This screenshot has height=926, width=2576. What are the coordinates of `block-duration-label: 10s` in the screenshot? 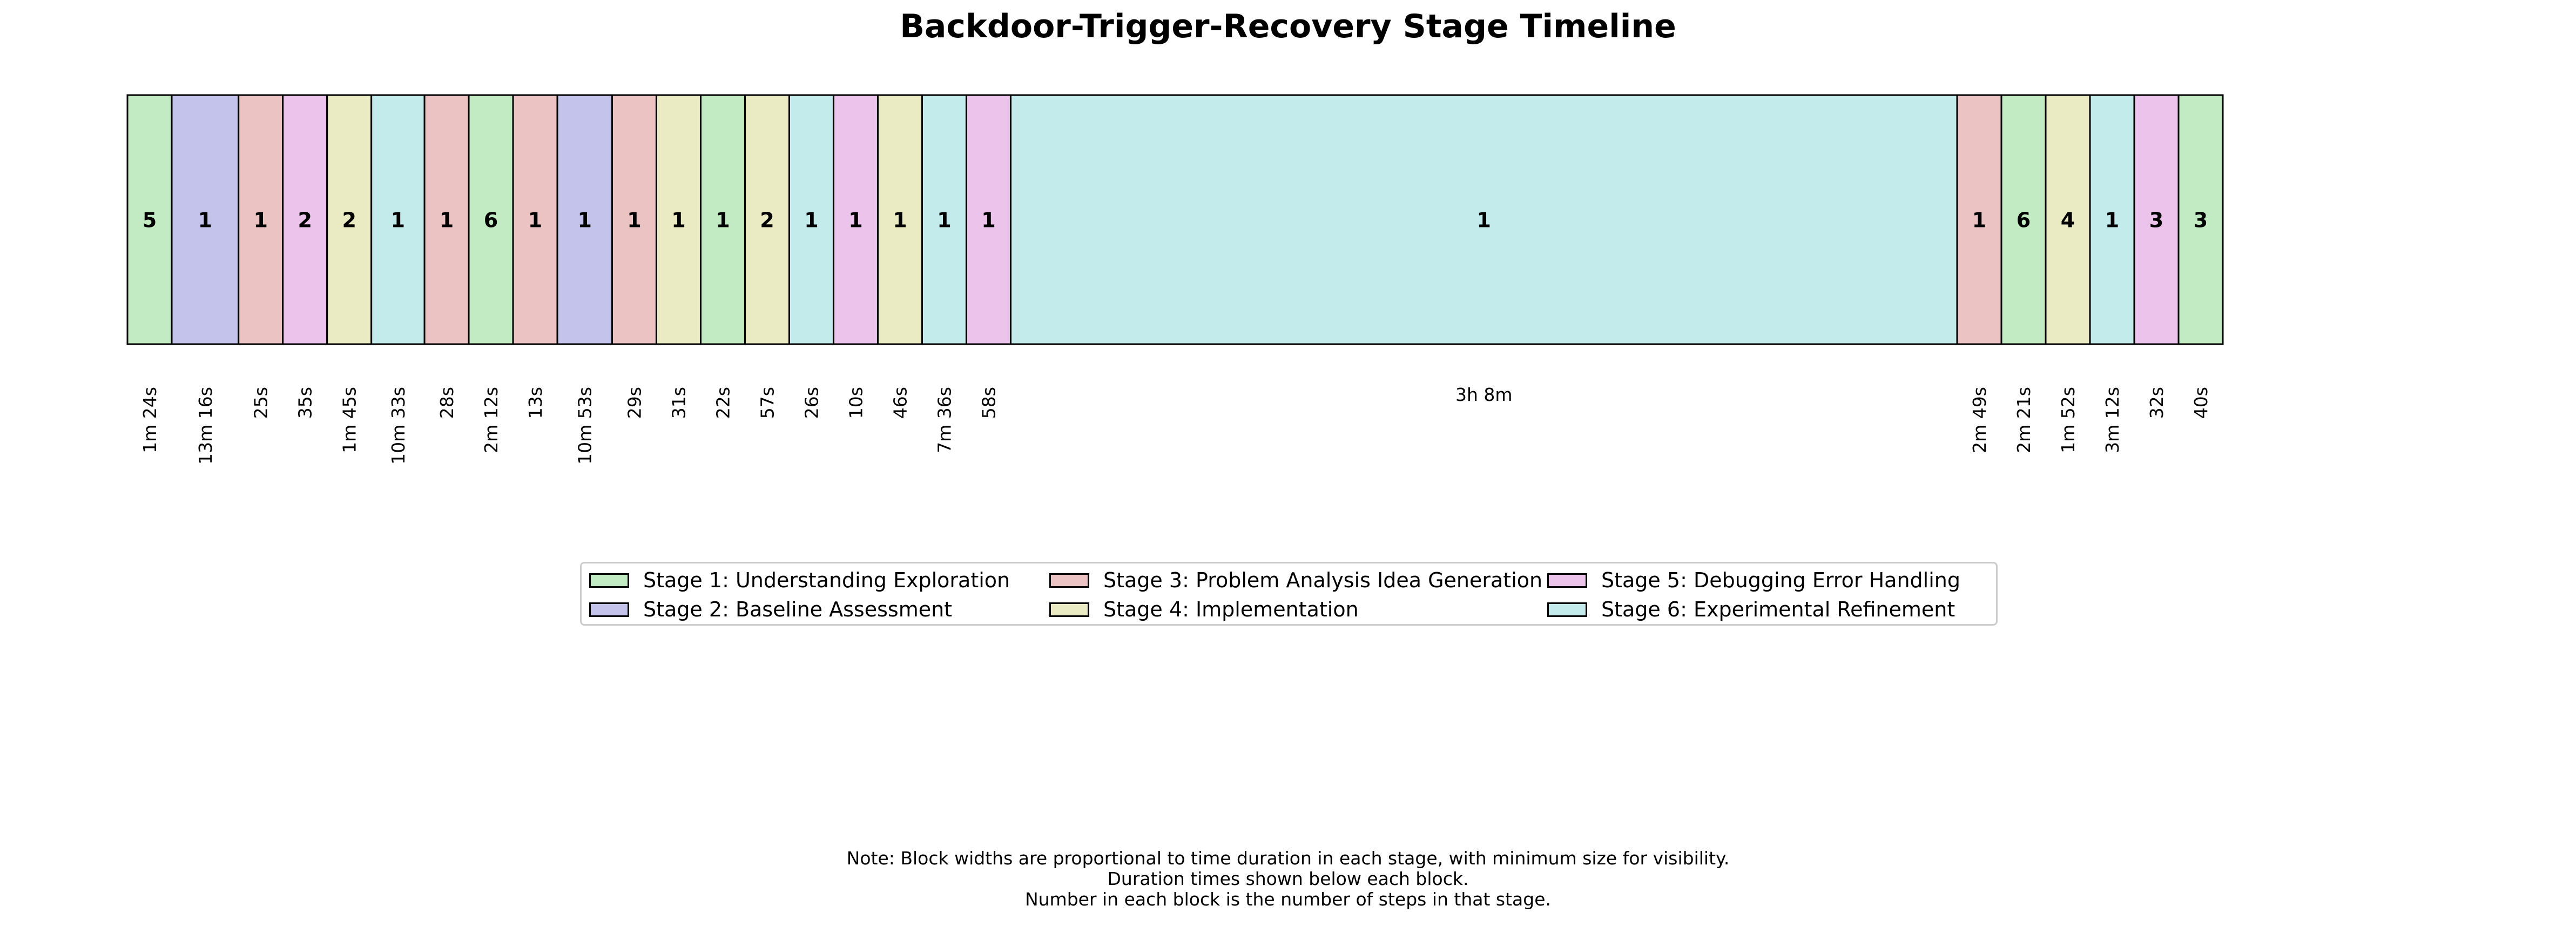 It's located at (855, 403).